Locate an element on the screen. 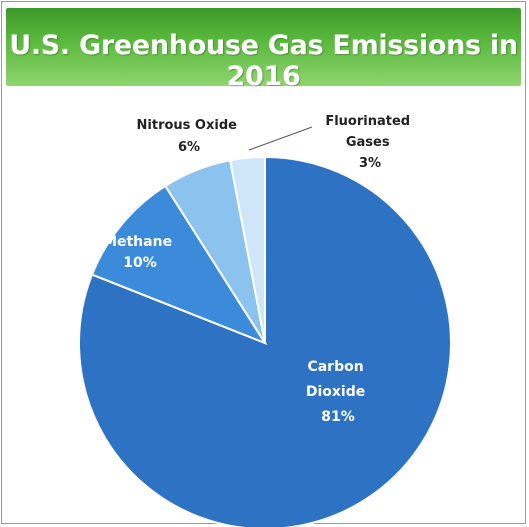 The image size is (529, 527). fluorinated-leader-line is located at coordinates (280, 138).